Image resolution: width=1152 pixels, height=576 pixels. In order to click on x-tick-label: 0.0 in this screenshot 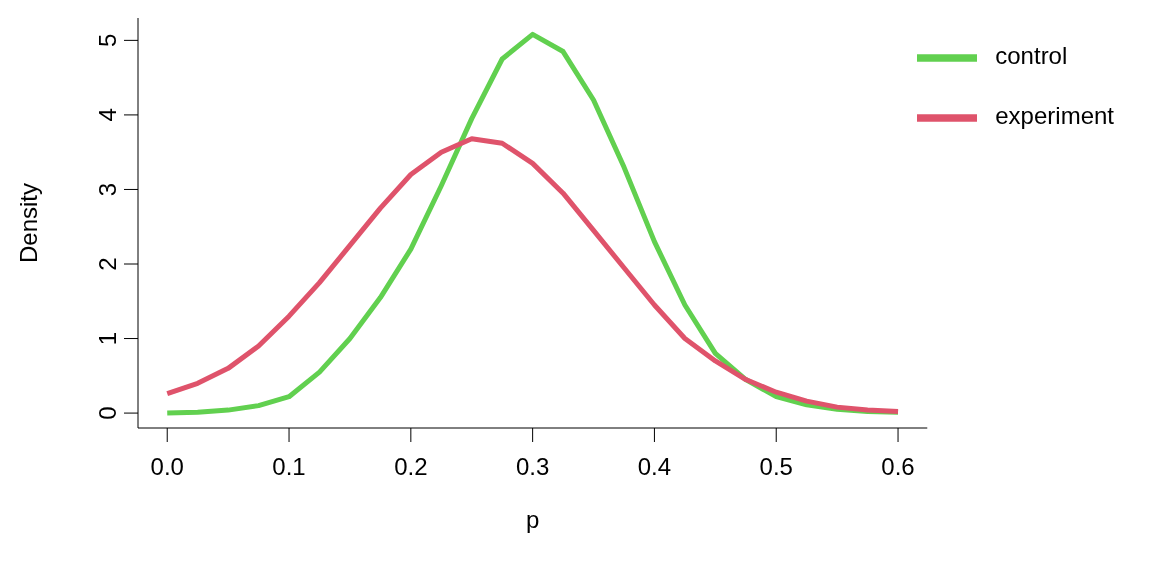, I will do `click(167, 467)`.